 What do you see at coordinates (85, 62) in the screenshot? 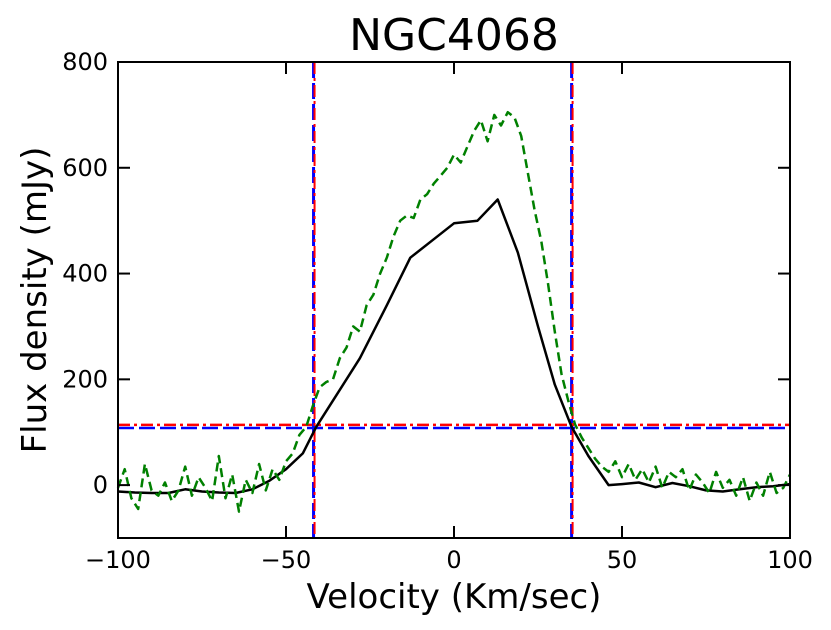
I see `y-tick-label: 800` at bounding box center [85, 62].